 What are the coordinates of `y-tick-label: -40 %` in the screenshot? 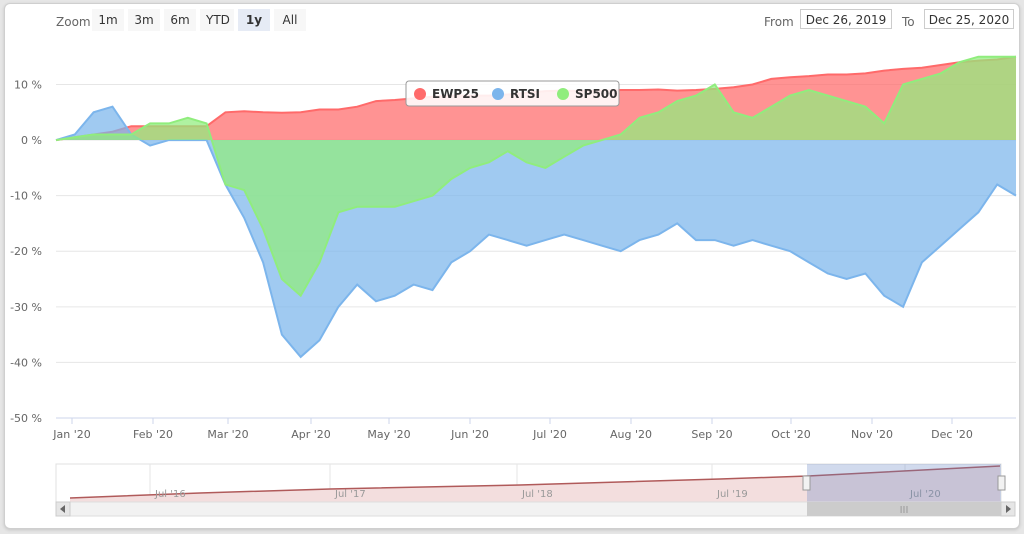 It's located at (26, 362).